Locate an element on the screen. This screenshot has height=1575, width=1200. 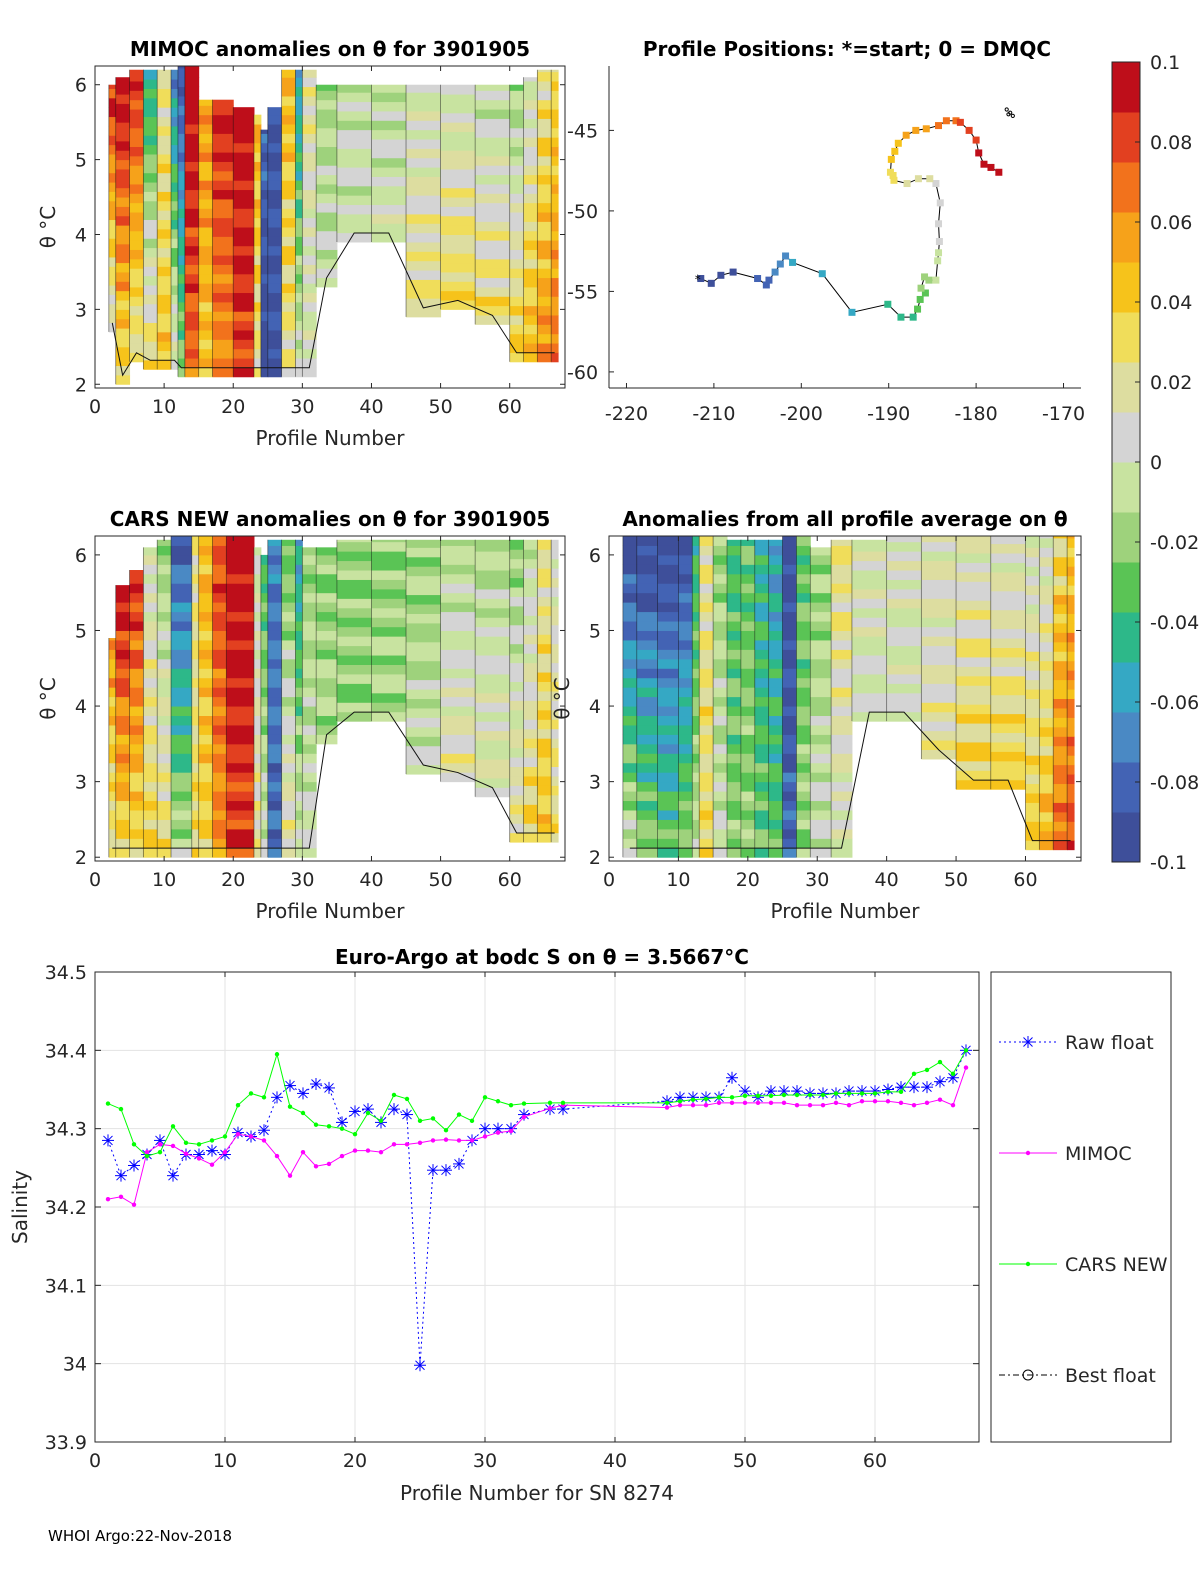
cars-axes-box is located at coordinates (330, 698).